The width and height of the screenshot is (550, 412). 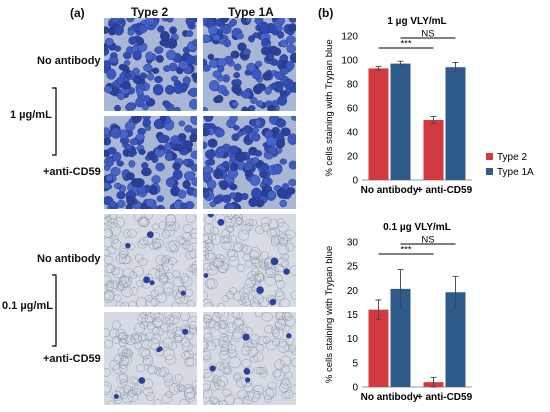 What do you see at coordinates (349, 37) in the screenshot?
I see `y-tick-label: 120` at bounding box center [349, 37].